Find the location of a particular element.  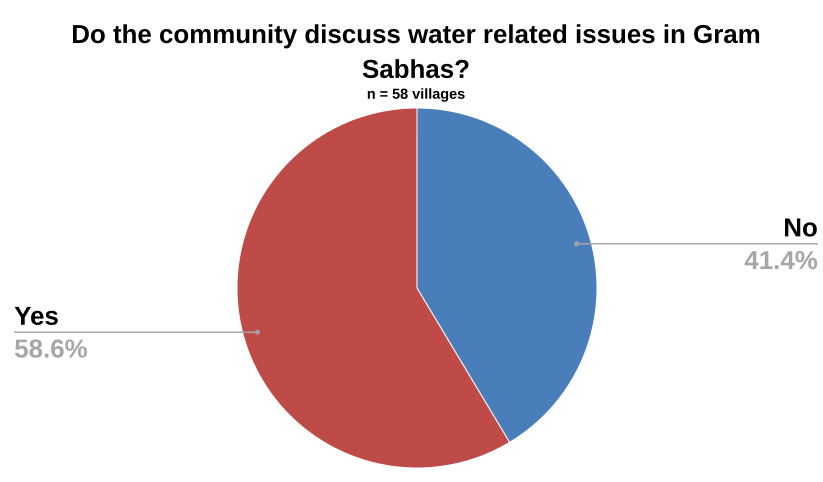

slice-label: No is located at coordinates (801, 227).